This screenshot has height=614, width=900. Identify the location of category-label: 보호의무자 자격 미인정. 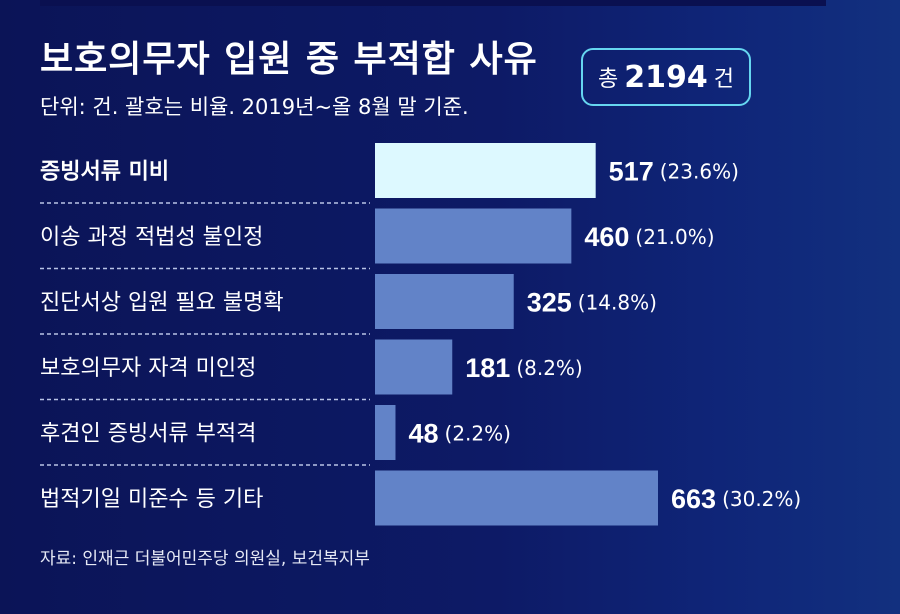
(148, 368).